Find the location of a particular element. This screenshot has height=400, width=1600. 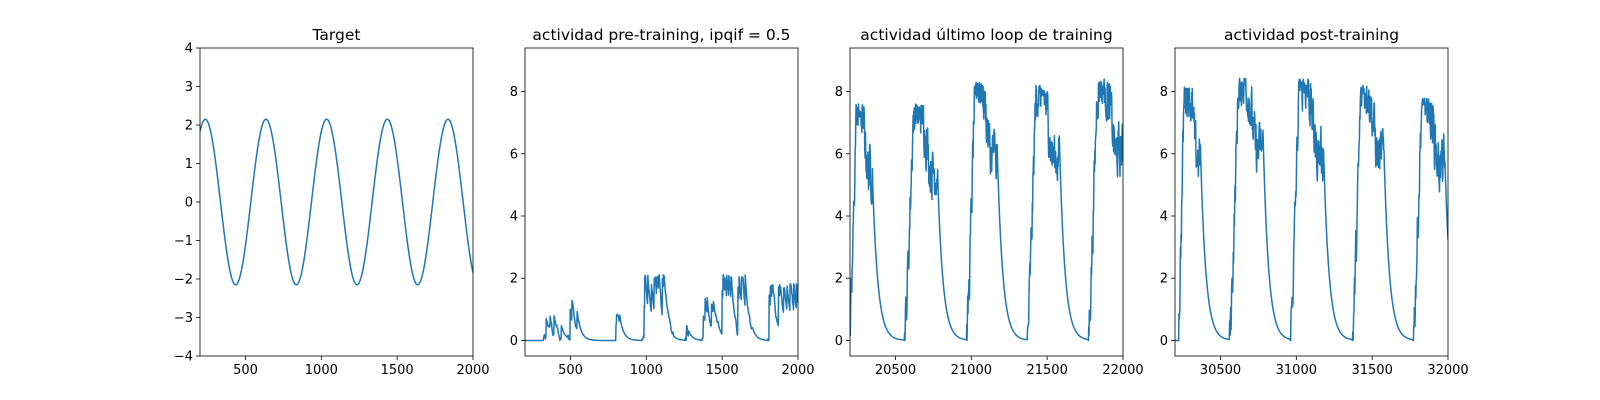

chart-title: actividad post-training is located at coordinates (1311, 35).